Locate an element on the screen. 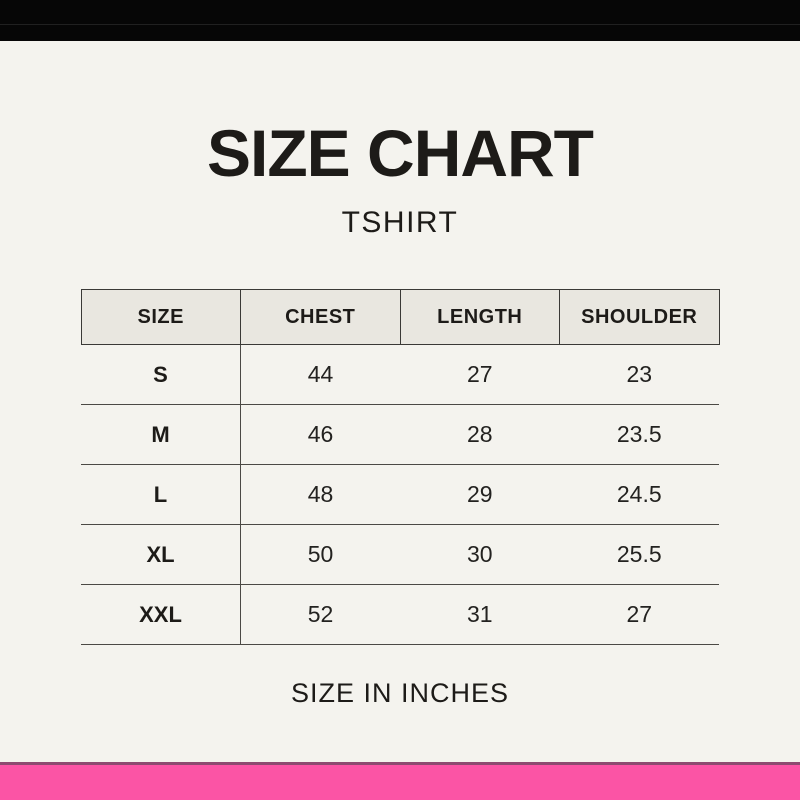  cell-length: 29 is located at coordinates (480, 494).